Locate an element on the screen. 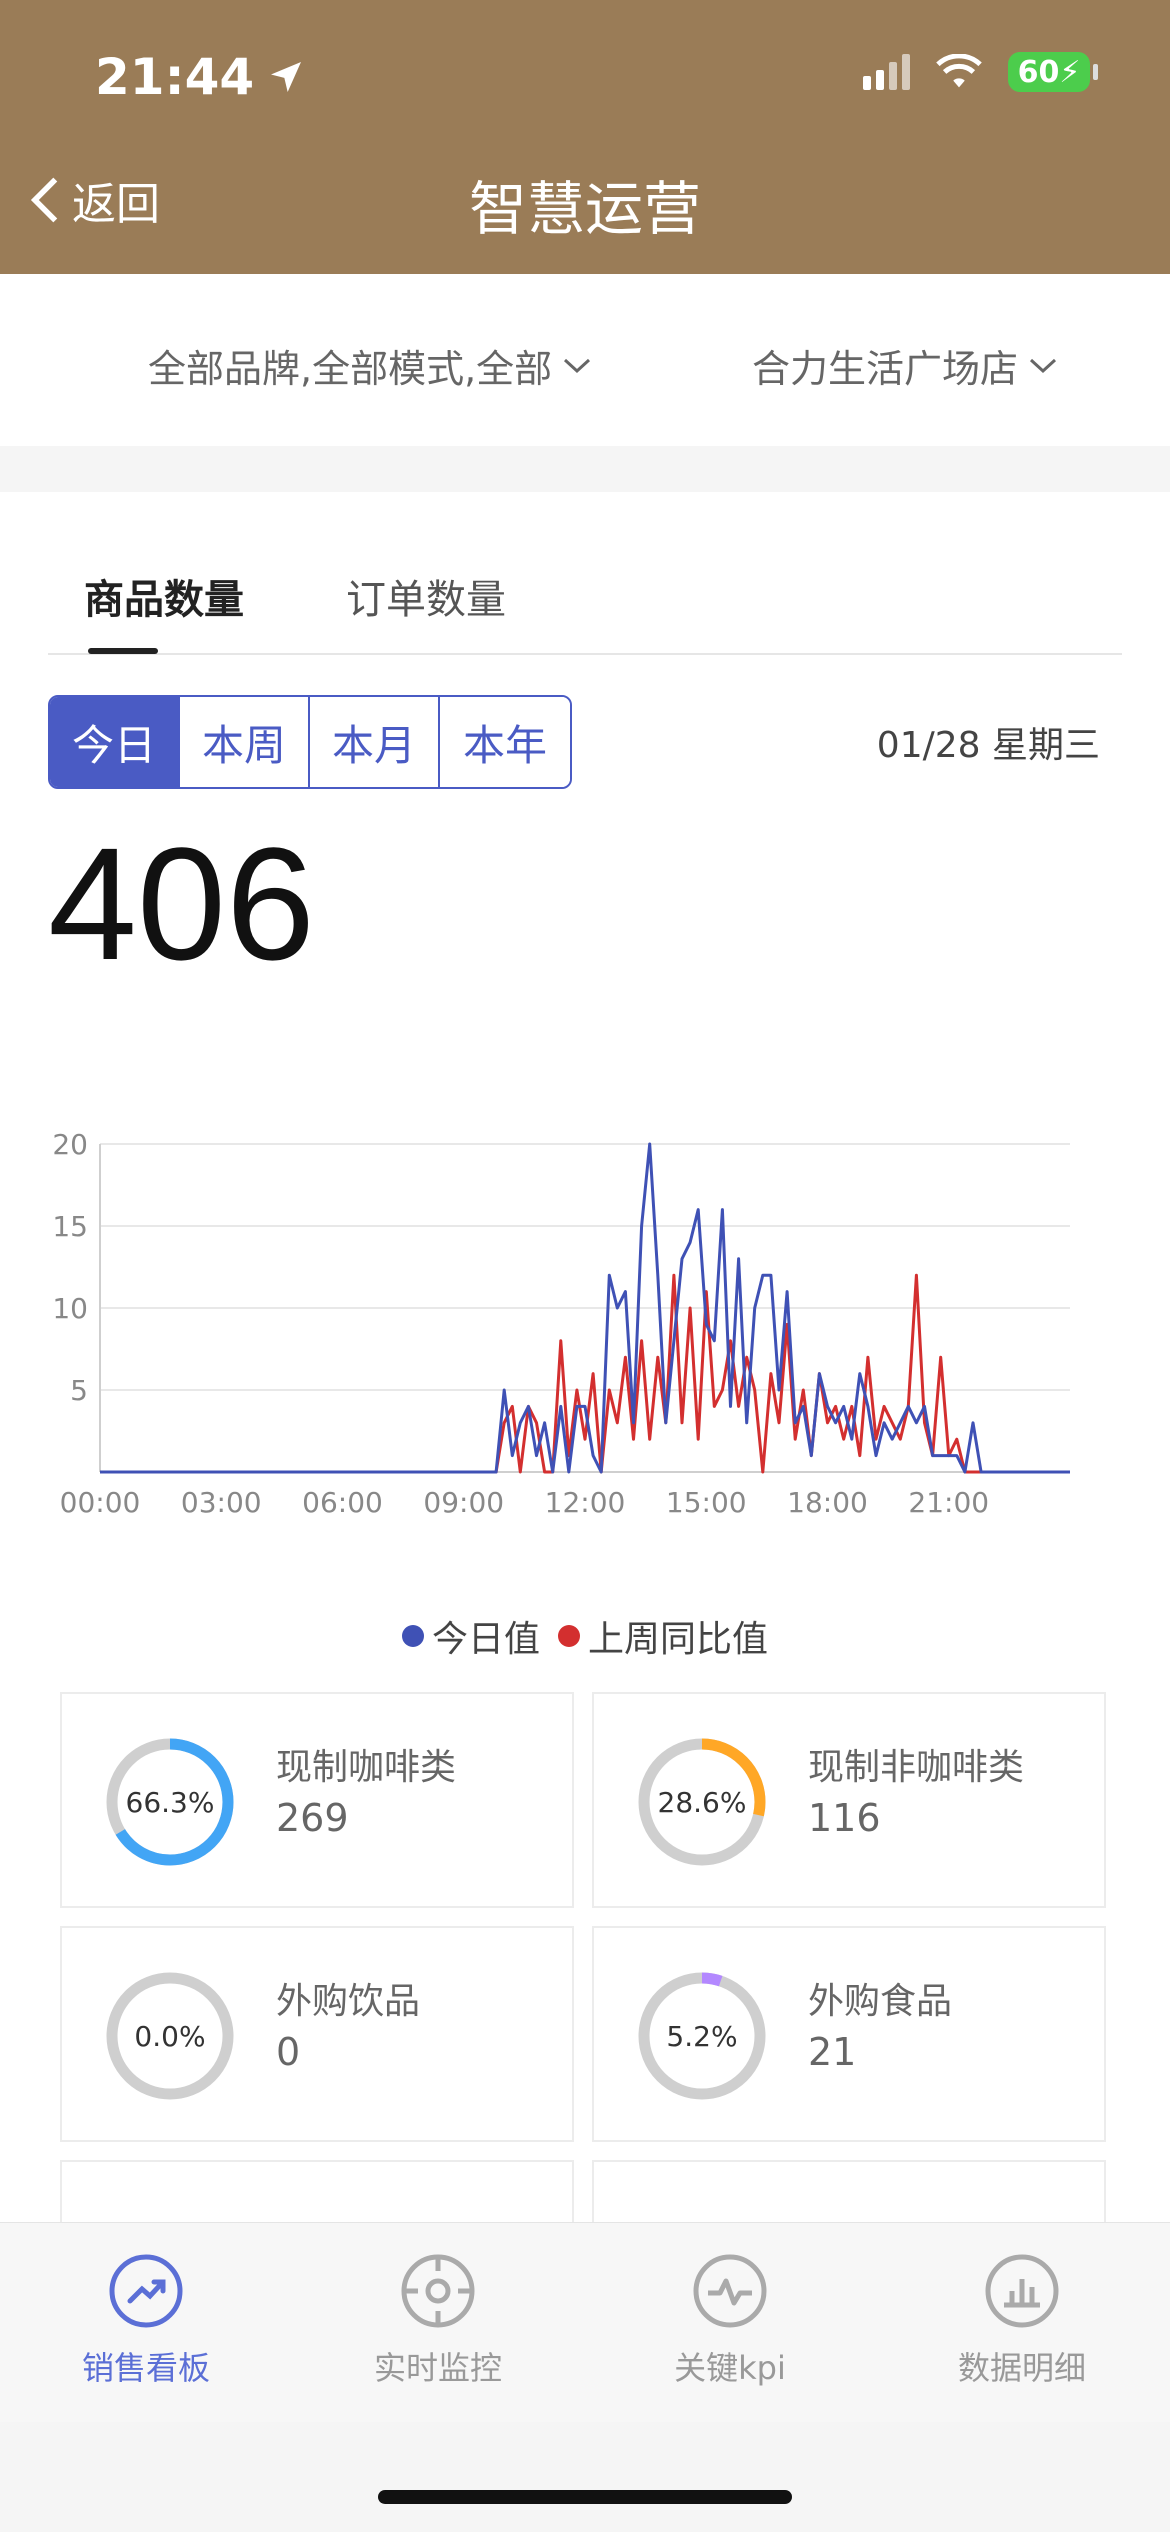  period-month: 本月 is located at coordinates (375, 742).